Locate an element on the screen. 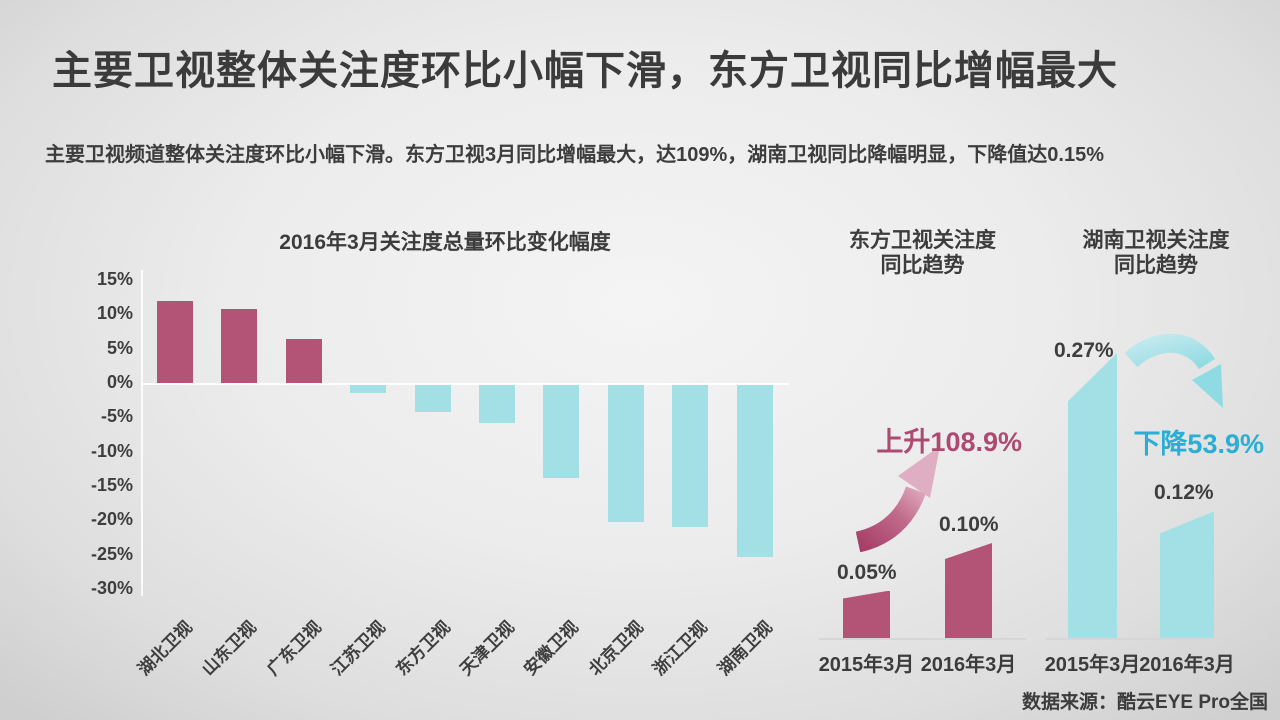  east-panel-title-line2: 同比趋势 is located at coordinates (922, 265).